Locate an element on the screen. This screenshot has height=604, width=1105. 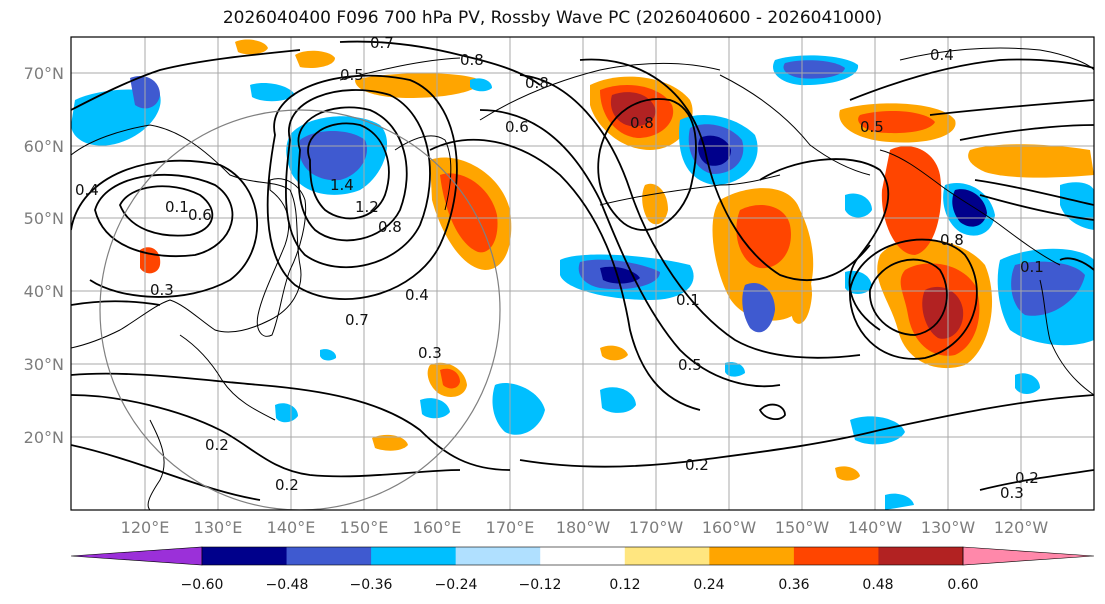
latitude-labels: 70°N 60°N 50°N 40°N 30°N 20°N is located at coordinates (44, 255).